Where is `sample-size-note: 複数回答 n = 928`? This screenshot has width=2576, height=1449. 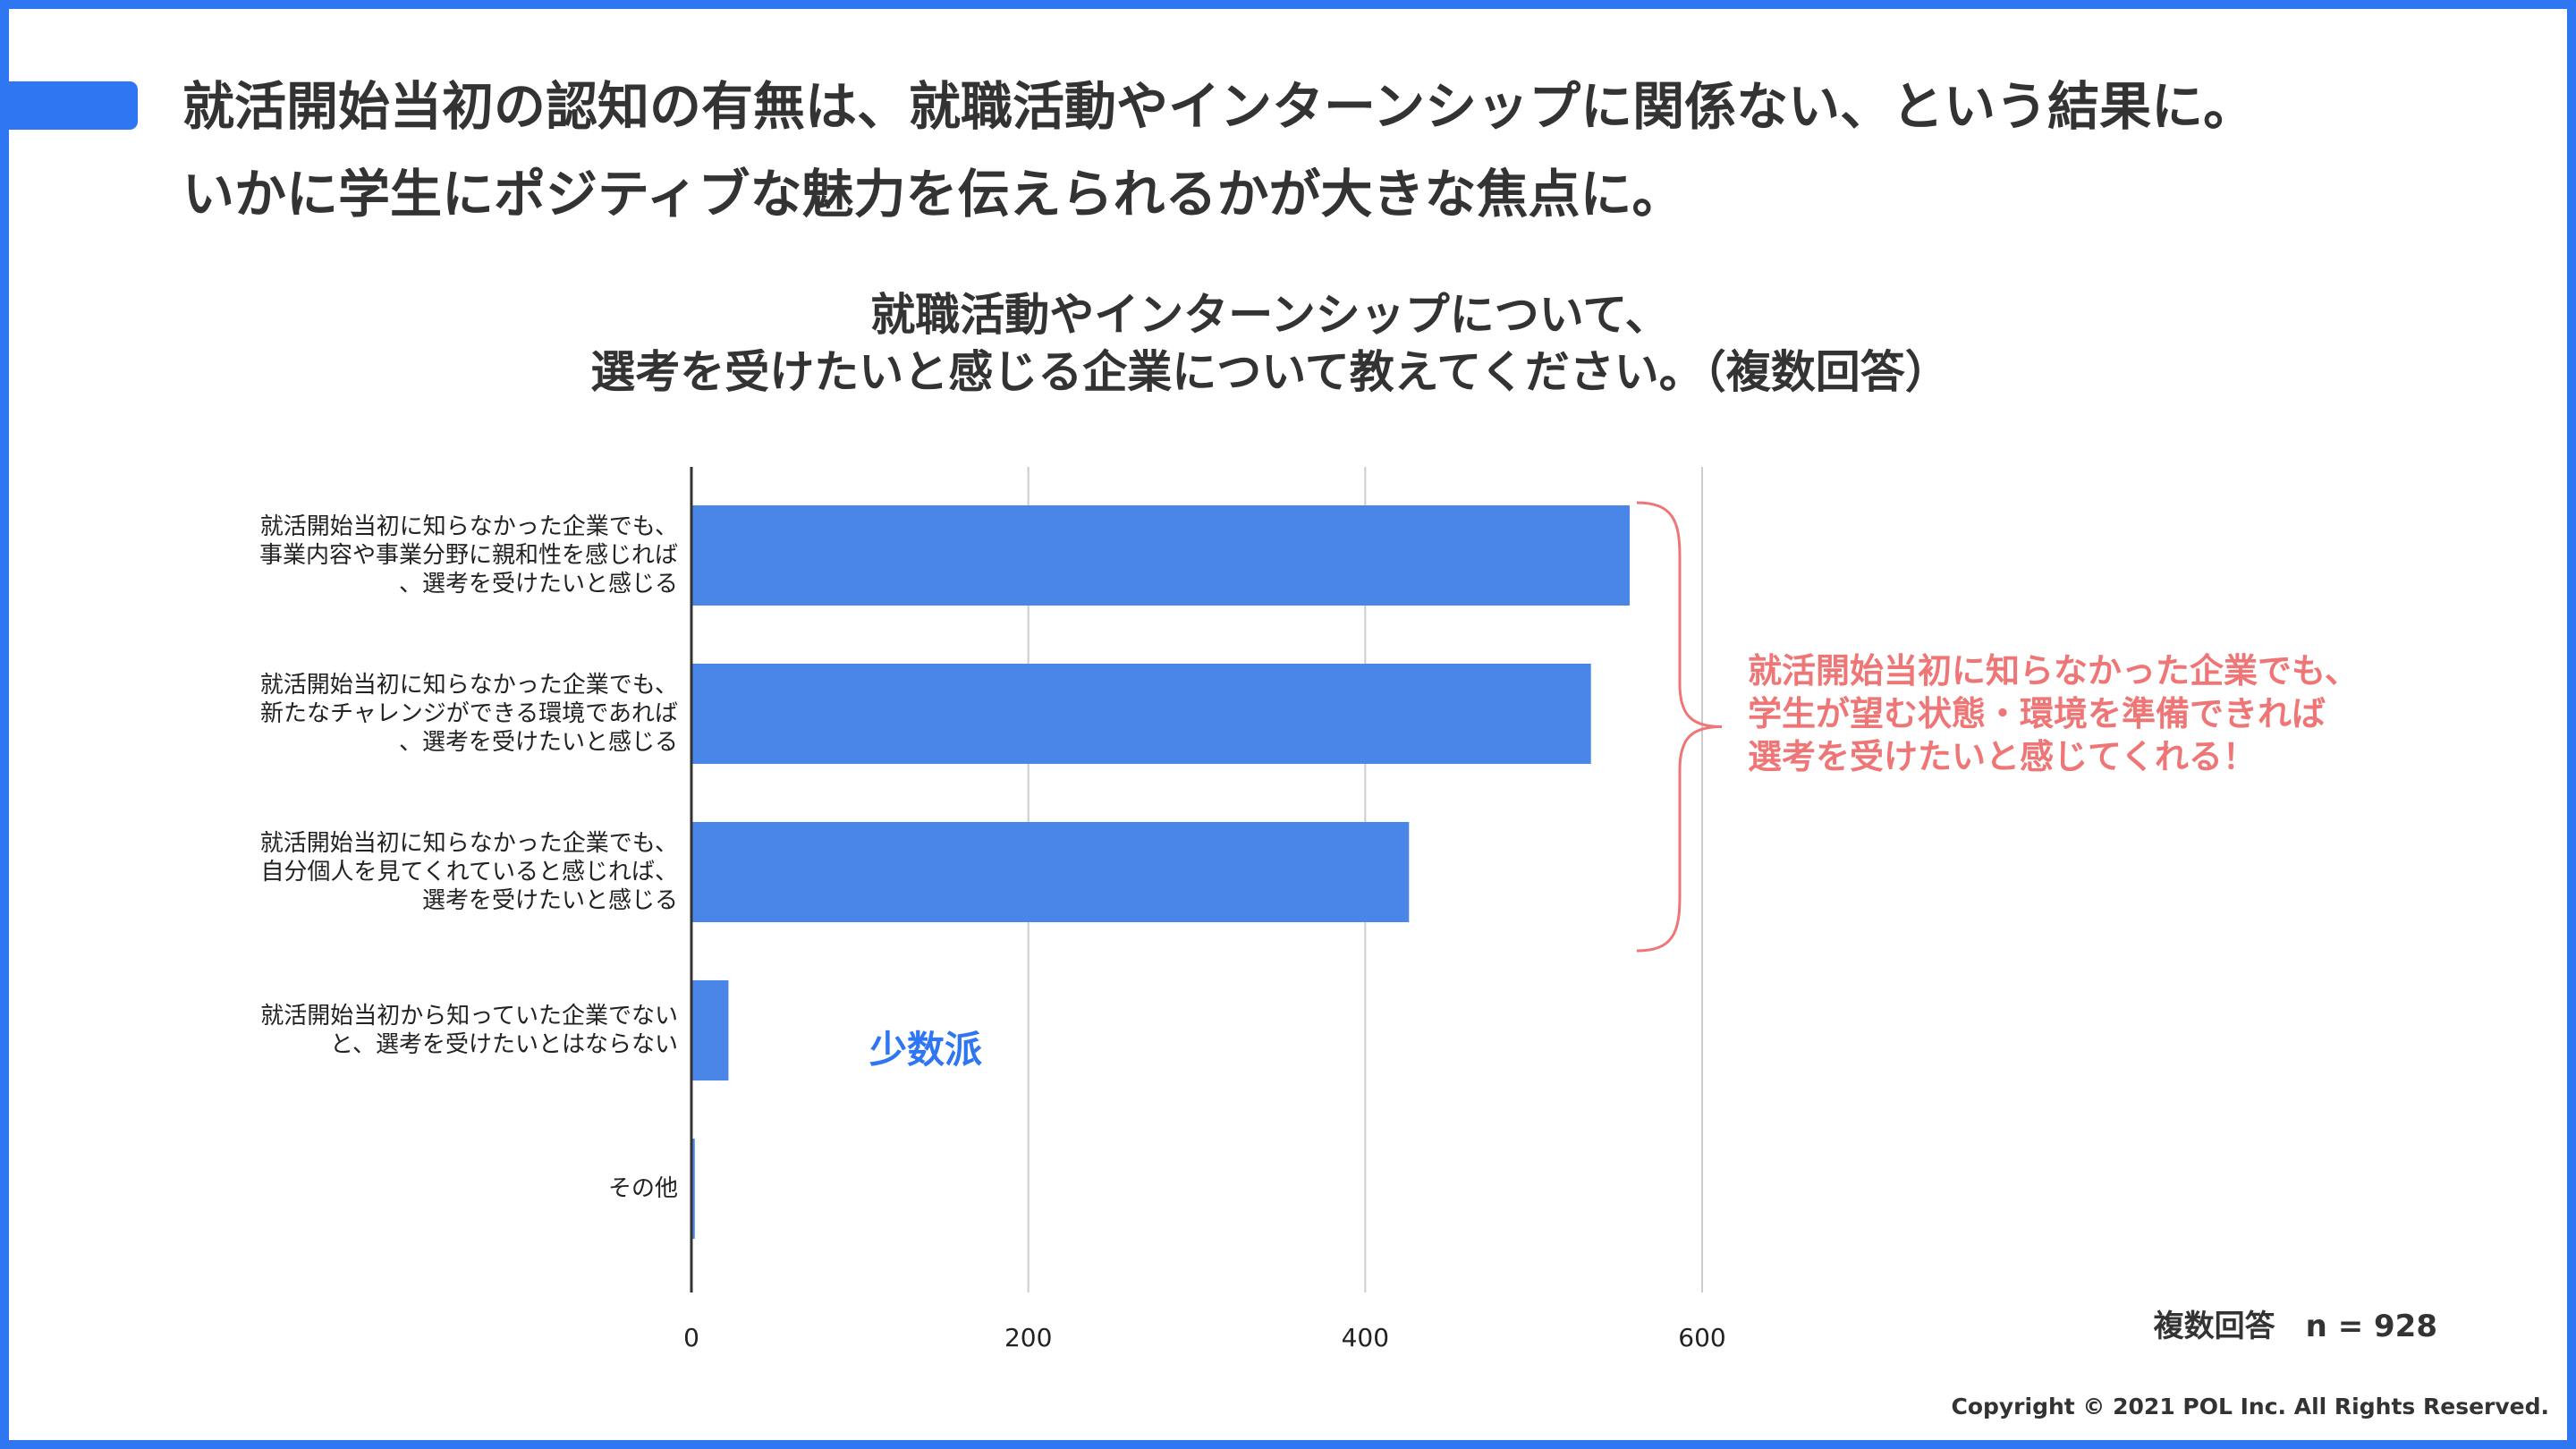
sample-size-note: 複数回答 n = 928 is located at coordinates (2295, 1326).